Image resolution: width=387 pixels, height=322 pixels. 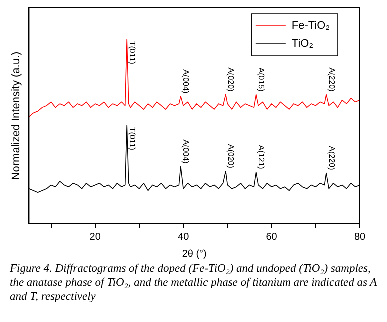 What do you see at coordinates (16, 116) in the screenshot?
I see `y-axis-title: Normalized Intensity (a.u.)` at bounding box center [16, 116].